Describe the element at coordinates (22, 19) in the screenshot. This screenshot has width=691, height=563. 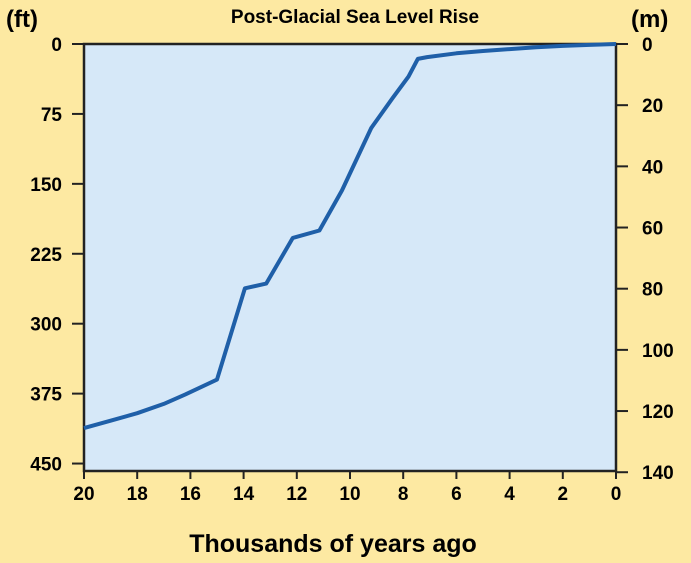
I see `left-axis-unit: (ft)` at that location.